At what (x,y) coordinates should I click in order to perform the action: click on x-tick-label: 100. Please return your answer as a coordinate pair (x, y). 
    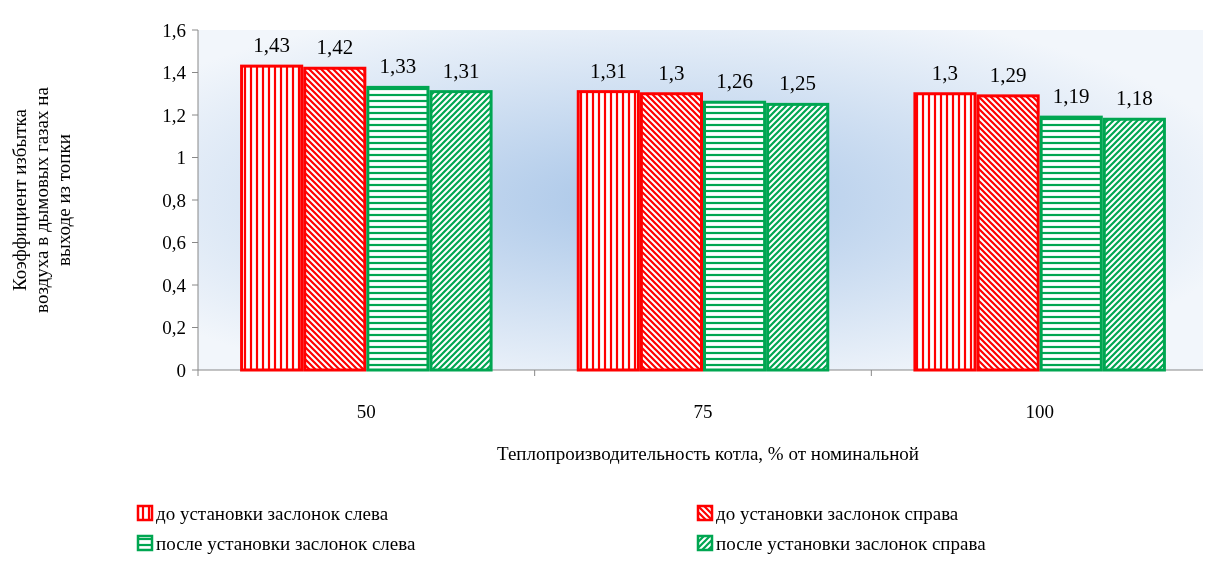
    Looking at the image, I should click on (1039, 411).